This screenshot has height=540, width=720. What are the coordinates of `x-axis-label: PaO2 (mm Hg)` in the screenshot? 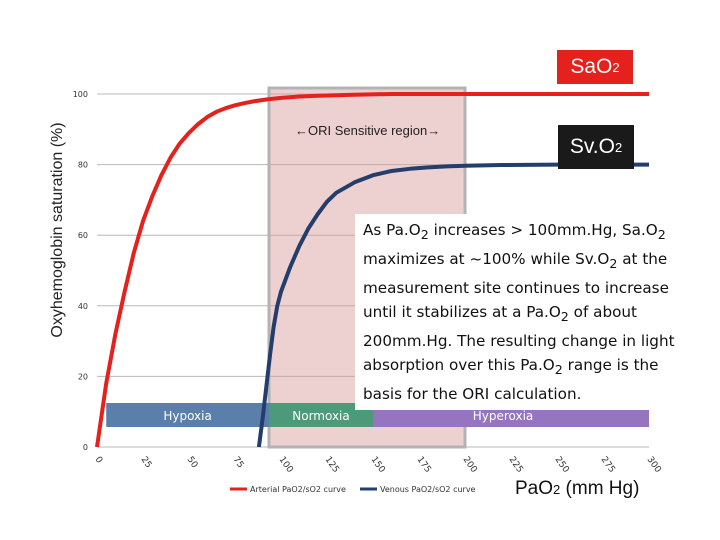 It's located at (577, 489).